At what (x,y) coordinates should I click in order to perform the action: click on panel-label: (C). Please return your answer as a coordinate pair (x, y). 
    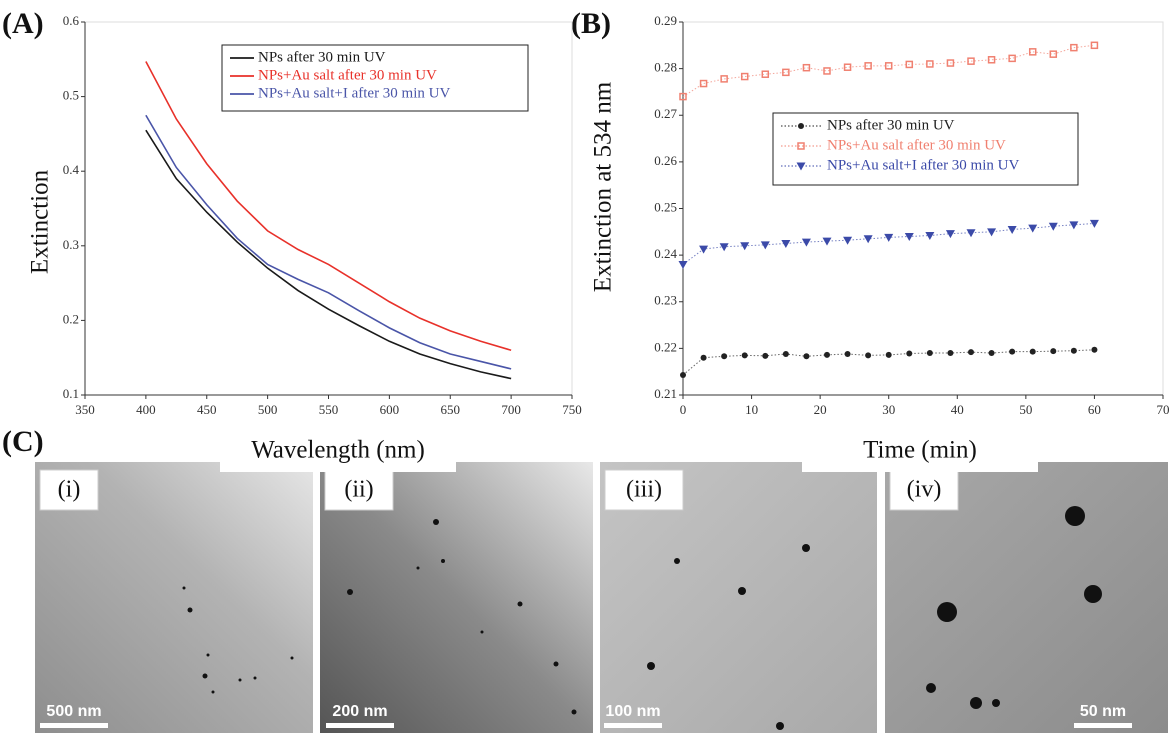
    Looking at the image, I should click on (23, 441).